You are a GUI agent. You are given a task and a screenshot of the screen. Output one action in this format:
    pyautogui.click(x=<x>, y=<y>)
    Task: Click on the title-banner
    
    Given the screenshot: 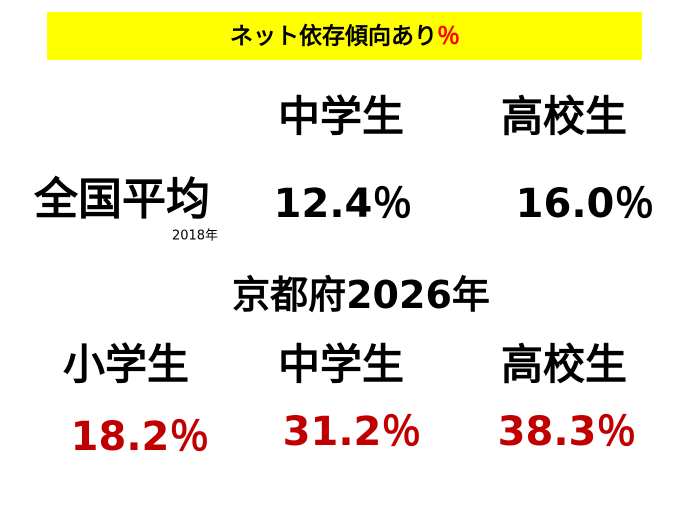 What is the action you would take?
    pyautogui.click(x=344, y=36)
    